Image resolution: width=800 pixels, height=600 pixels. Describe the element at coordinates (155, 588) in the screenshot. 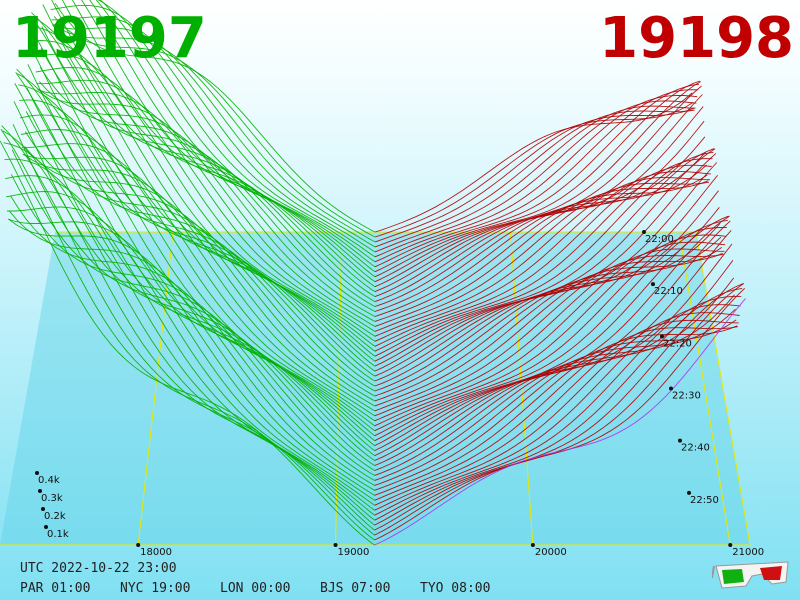

I see `clock-new-york: NYC 19:00` at that location.